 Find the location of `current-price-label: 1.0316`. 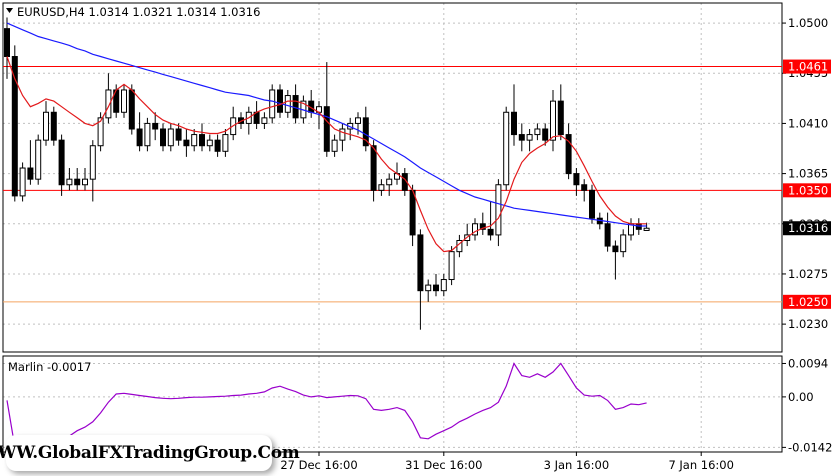

current-price-label: 1.0316 is located at coordinates (808, 228).